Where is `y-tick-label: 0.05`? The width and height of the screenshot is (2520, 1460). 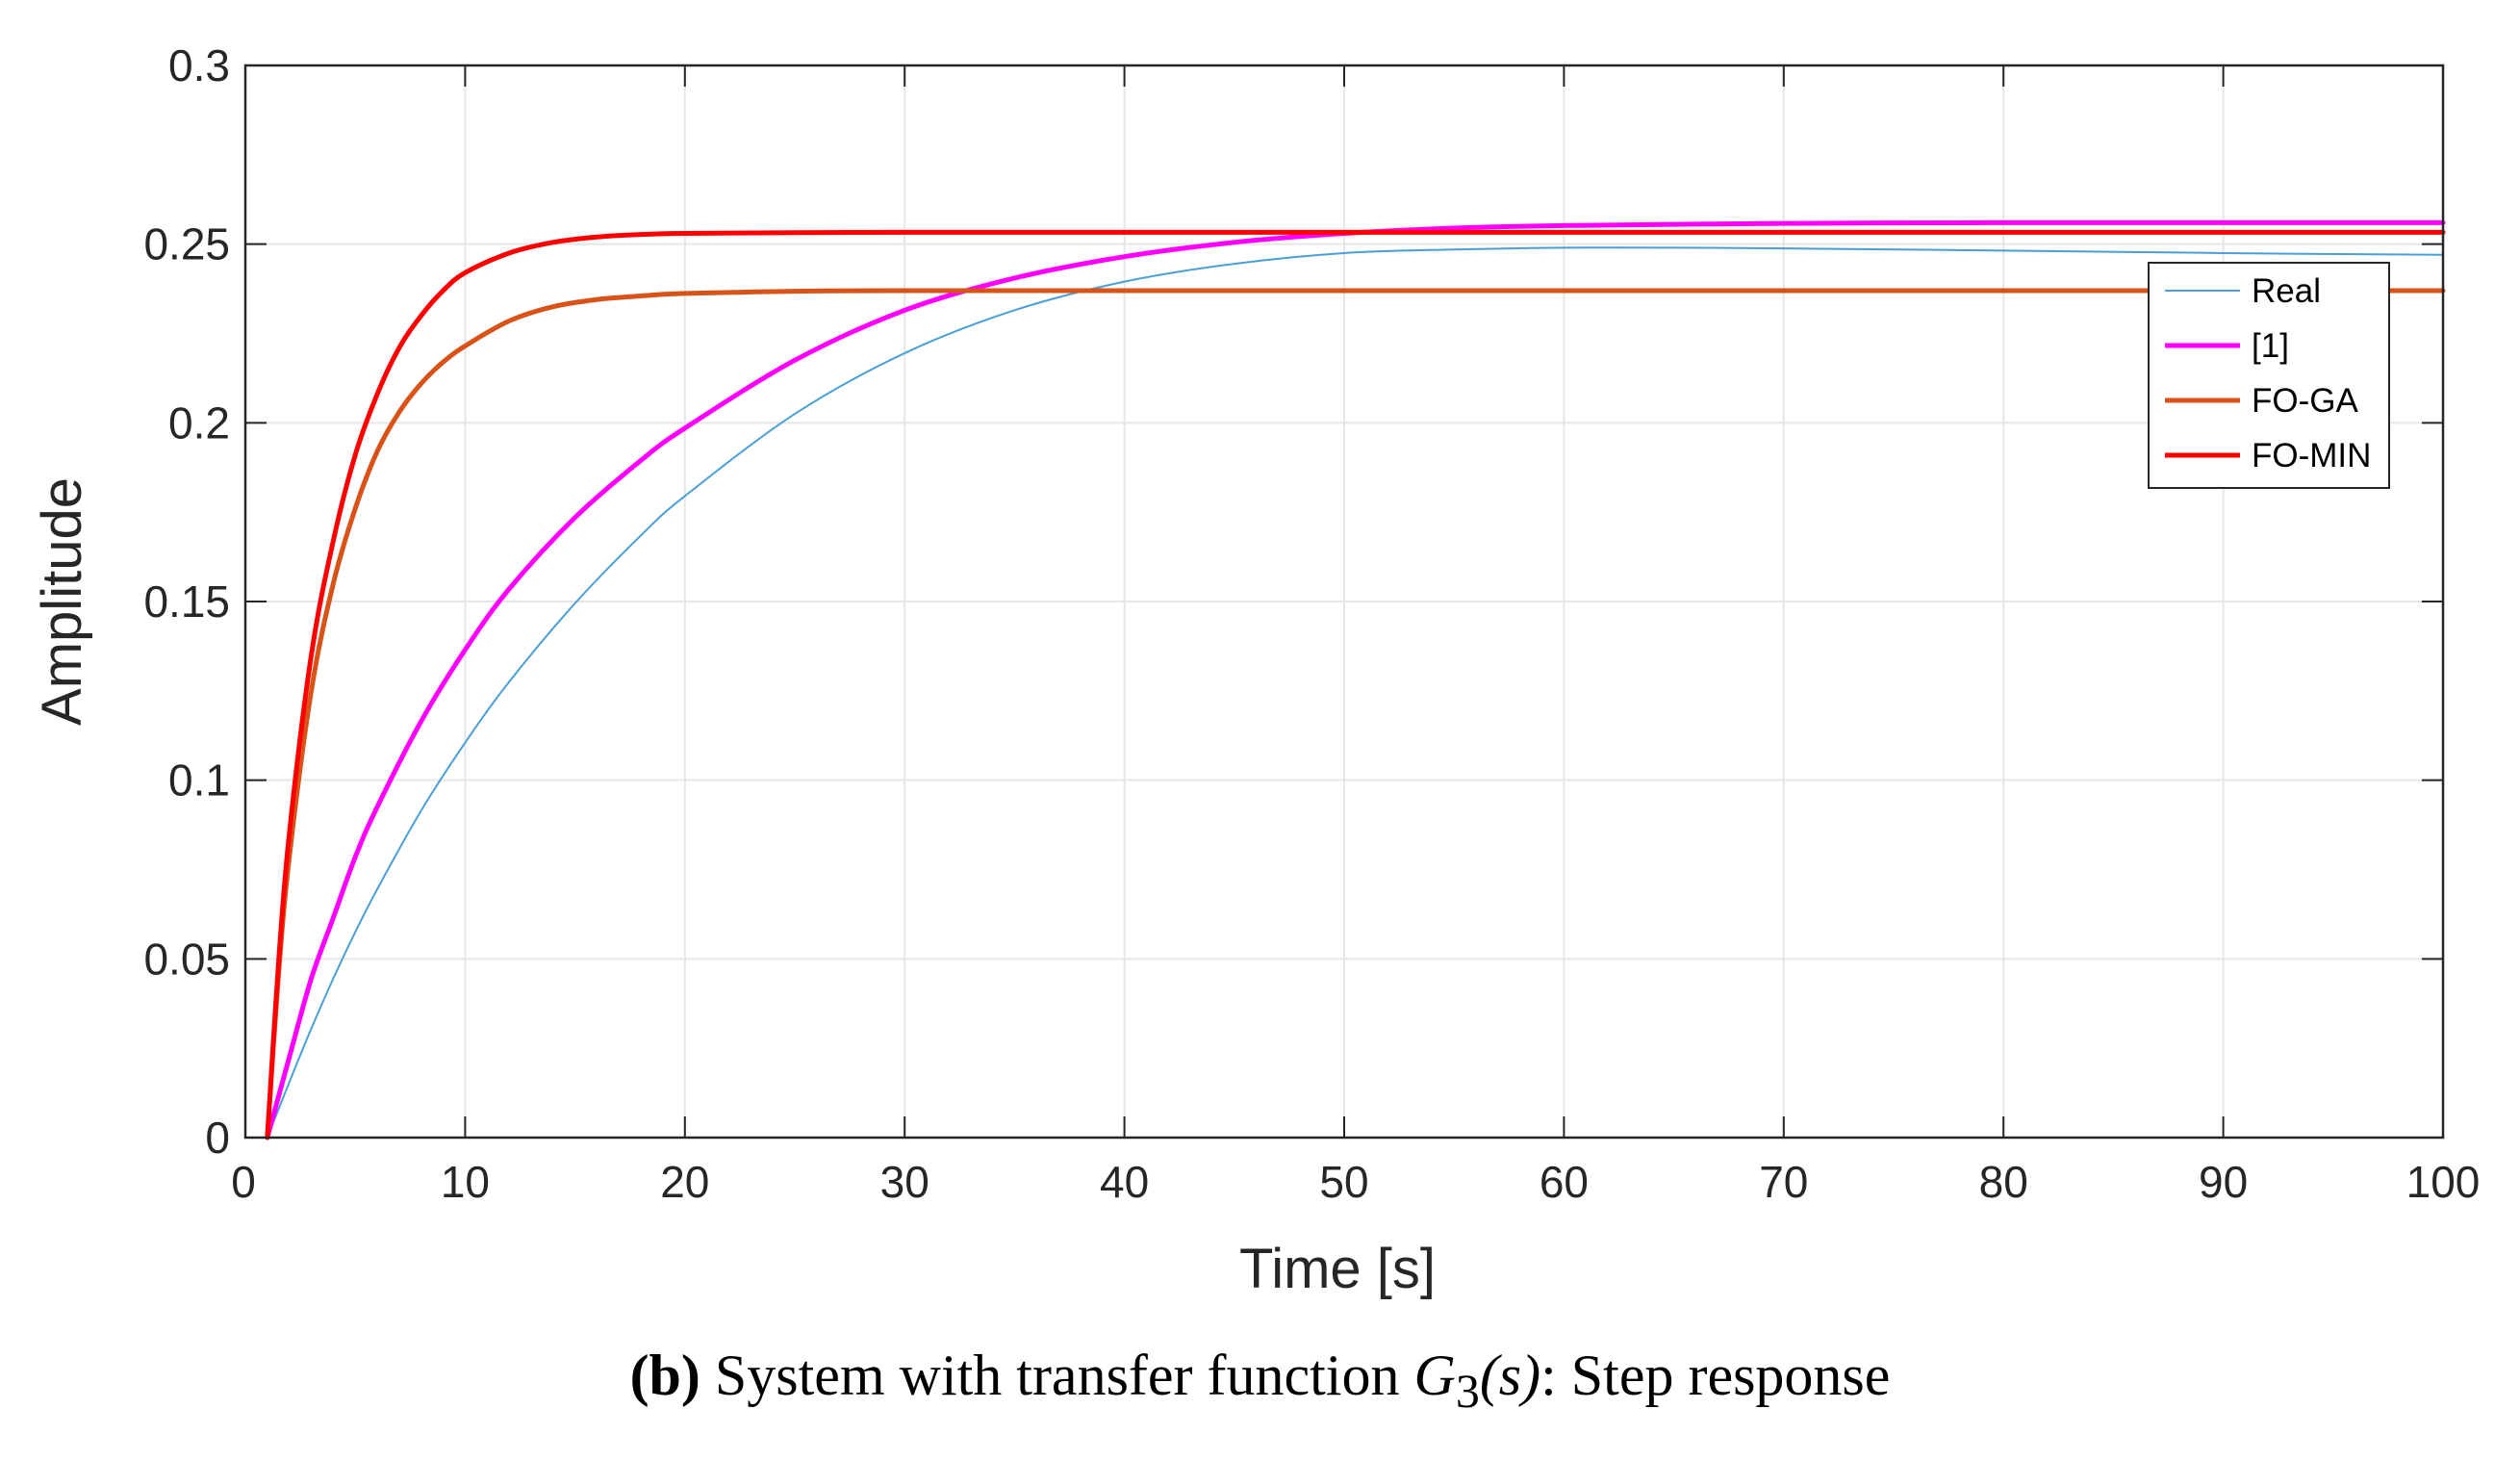 y-tick-label: 0.05 is located at coordinates (187, 959).